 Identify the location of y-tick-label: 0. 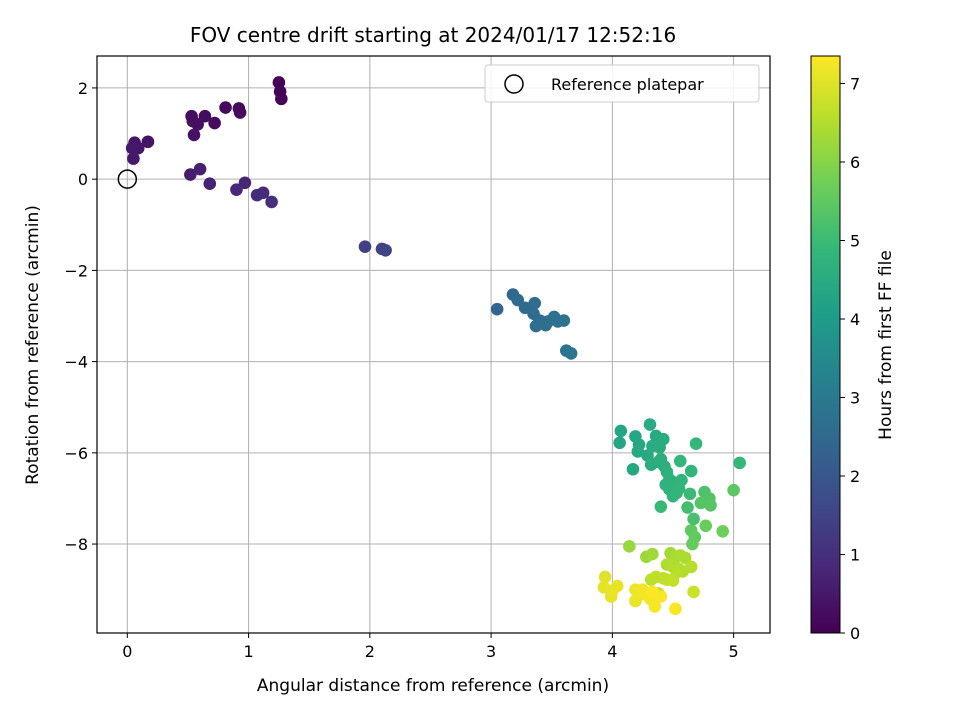
(83, 179).